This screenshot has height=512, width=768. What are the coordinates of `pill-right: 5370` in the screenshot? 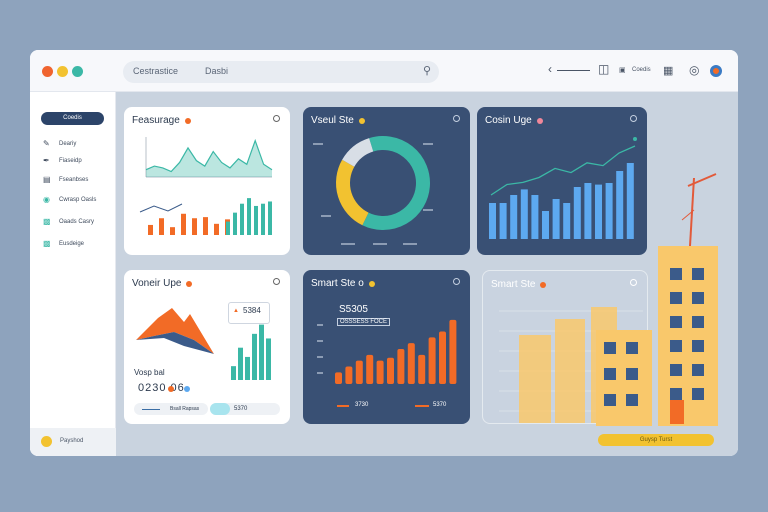 It's located at (245, 409).